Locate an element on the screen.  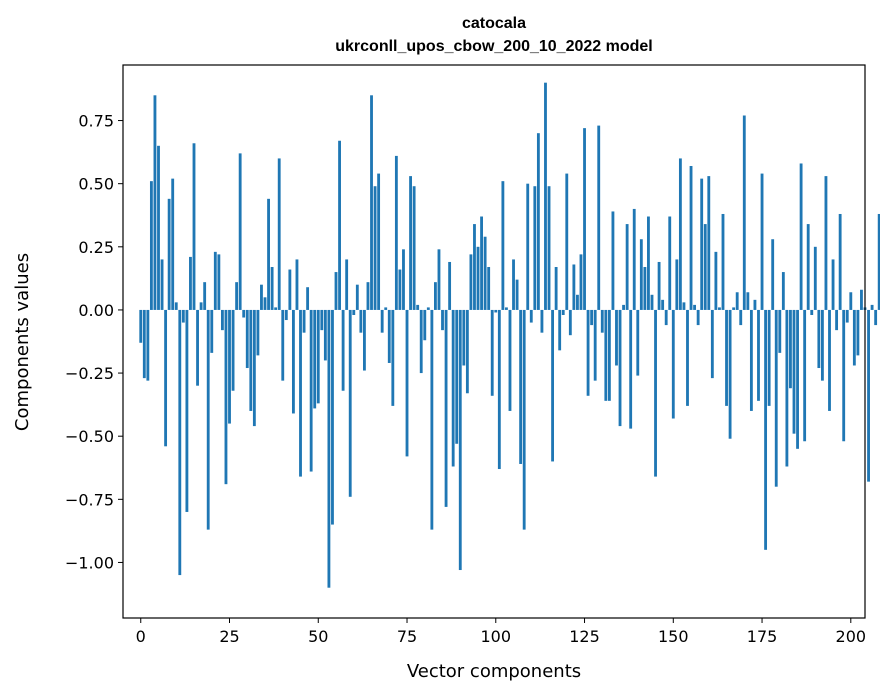
y-tick-label: −0.25 is located at coordinates (89, 373).